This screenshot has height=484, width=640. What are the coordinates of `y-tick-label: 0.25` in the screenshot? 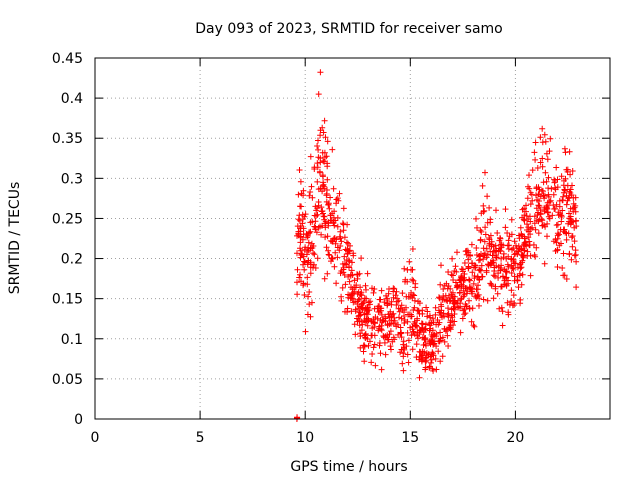 It's located at (67, 219).